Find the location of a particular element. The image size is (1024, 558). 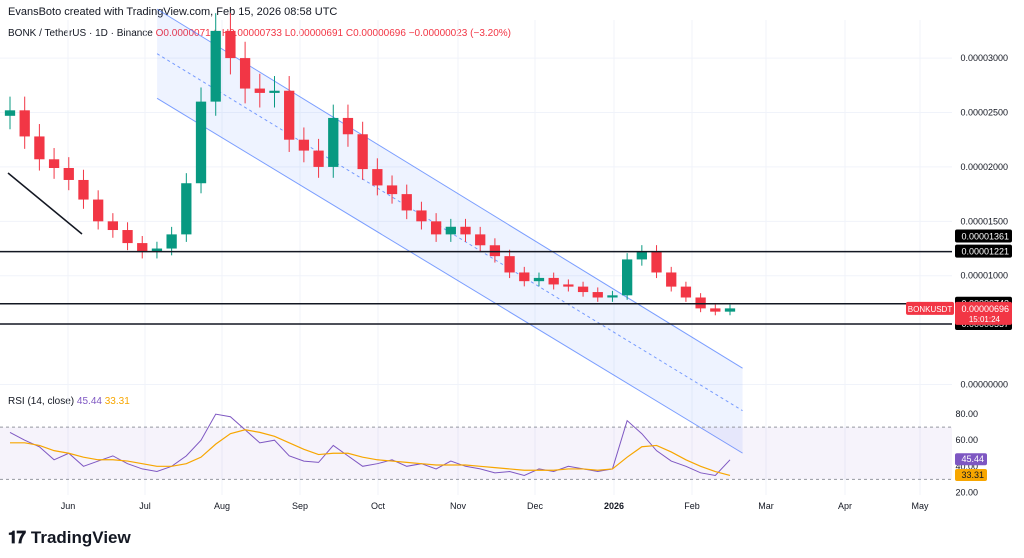

symbol-tag is located at coordinates (930, 308).